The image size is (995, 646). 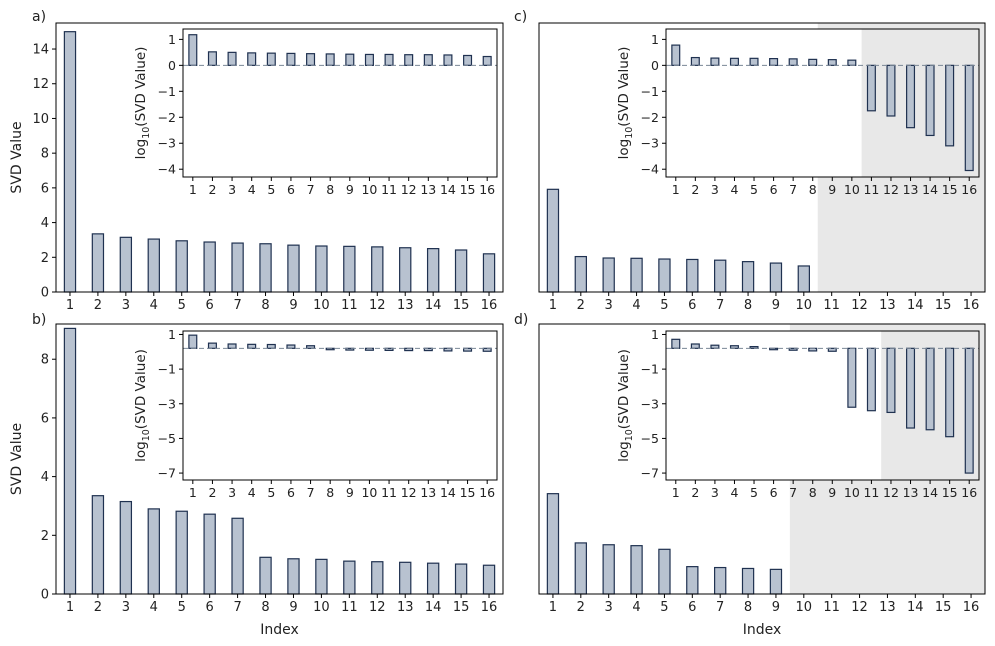 What do you see at coordinates (45, 595) in the screenshot?
I see `main-ytick-label: 0` at bounding box center [45, 595].